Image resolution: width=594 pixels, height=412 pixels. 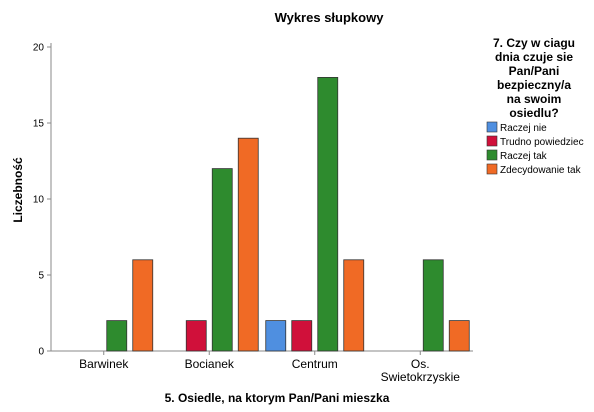 I want to click on legend-title-line: osiedlu?, so click(x=533, y=113).